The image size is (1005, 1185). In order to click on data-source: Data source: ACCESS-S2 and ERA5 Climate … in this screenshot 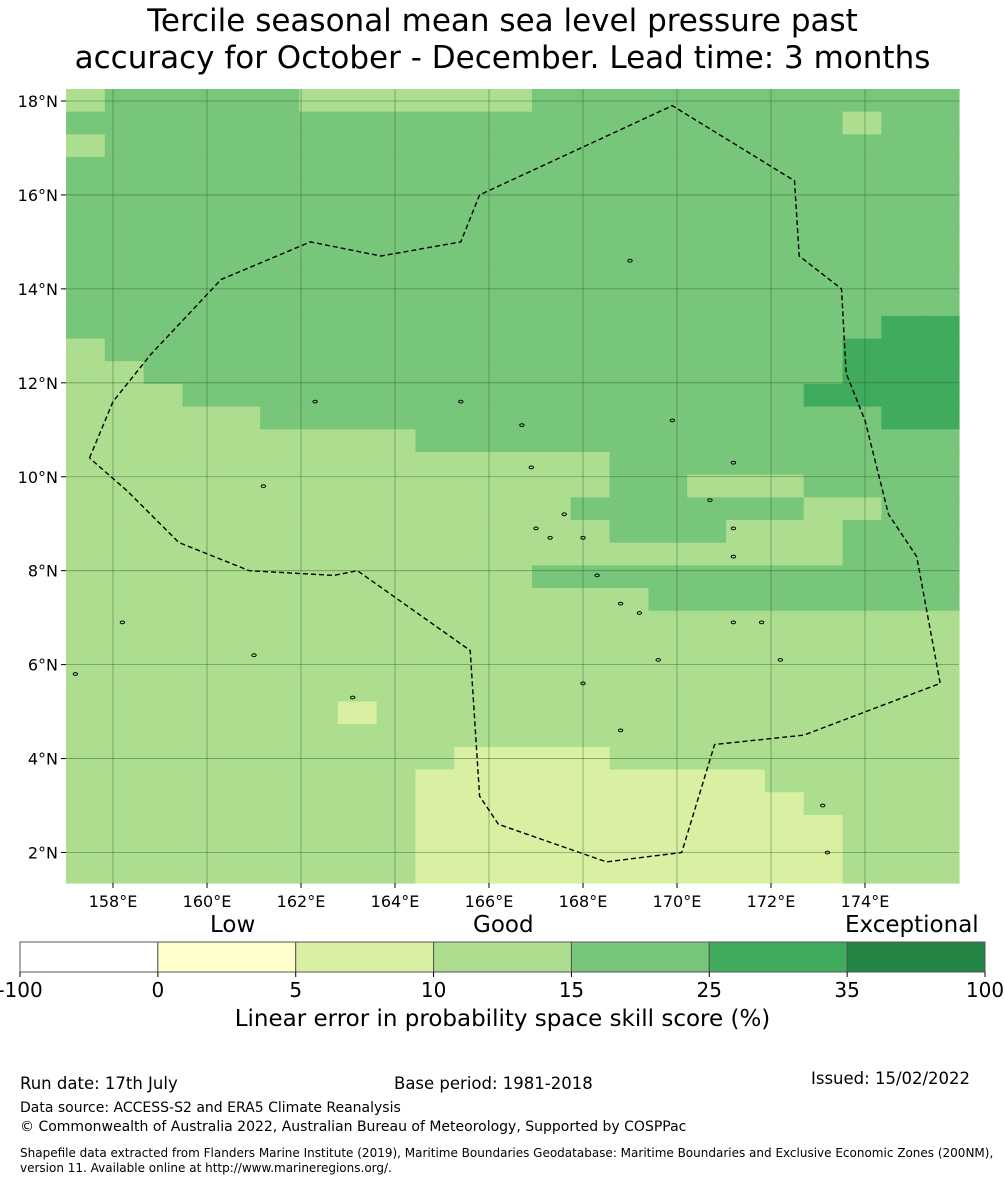, I will do `click(210, 1108)`.